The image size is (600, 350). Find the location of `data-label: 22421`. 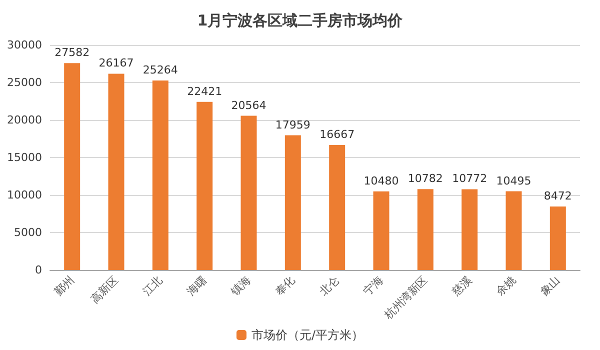

data-label: 22421 is located at coordinates (204, 91).